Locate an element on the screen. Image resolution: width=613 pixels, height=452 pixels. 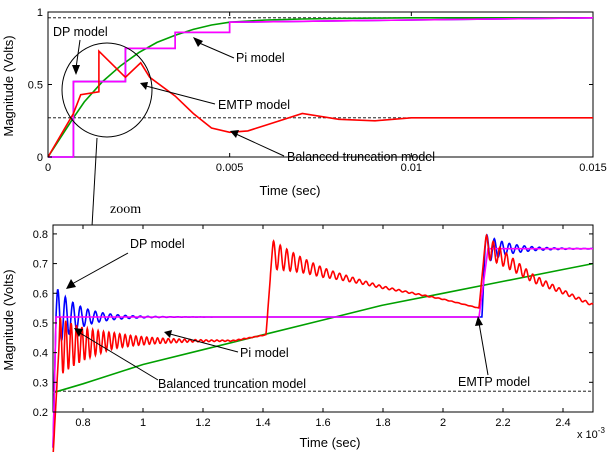
top-xtick-label-0: 0 is located at coordinates (48, 168).